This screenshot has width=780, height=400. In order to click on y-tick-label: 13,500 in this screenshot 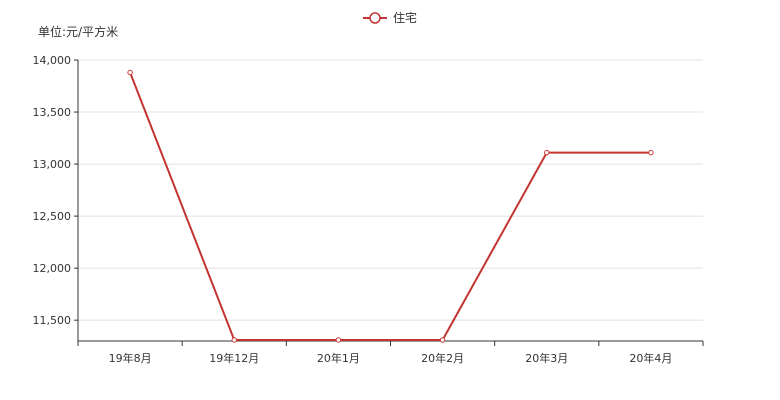, I will do `click(52, 112)`.